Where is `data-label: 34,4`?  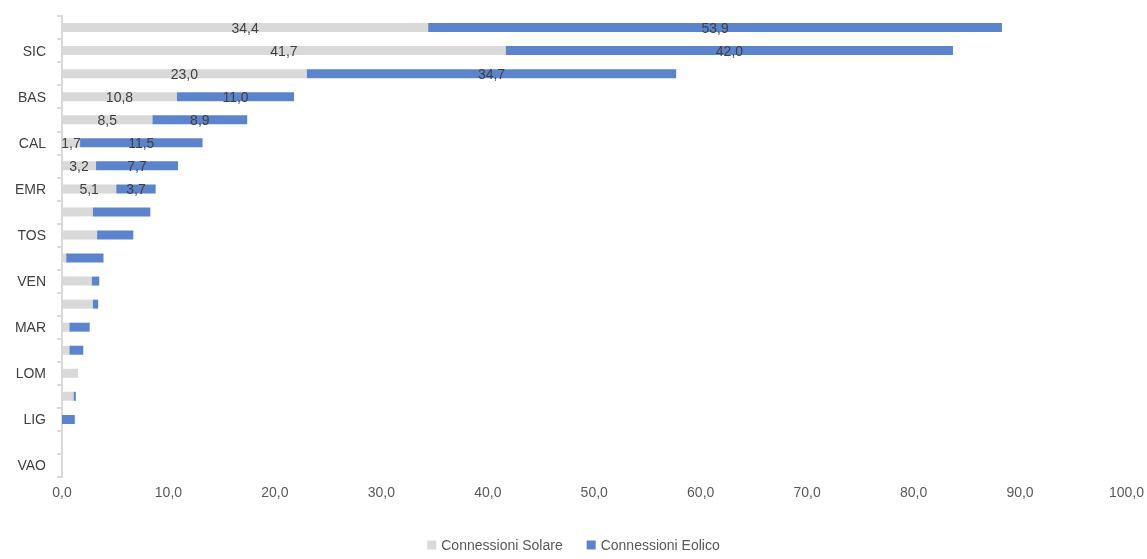
data-label: 34,4 is located at coordinates (245, 27).